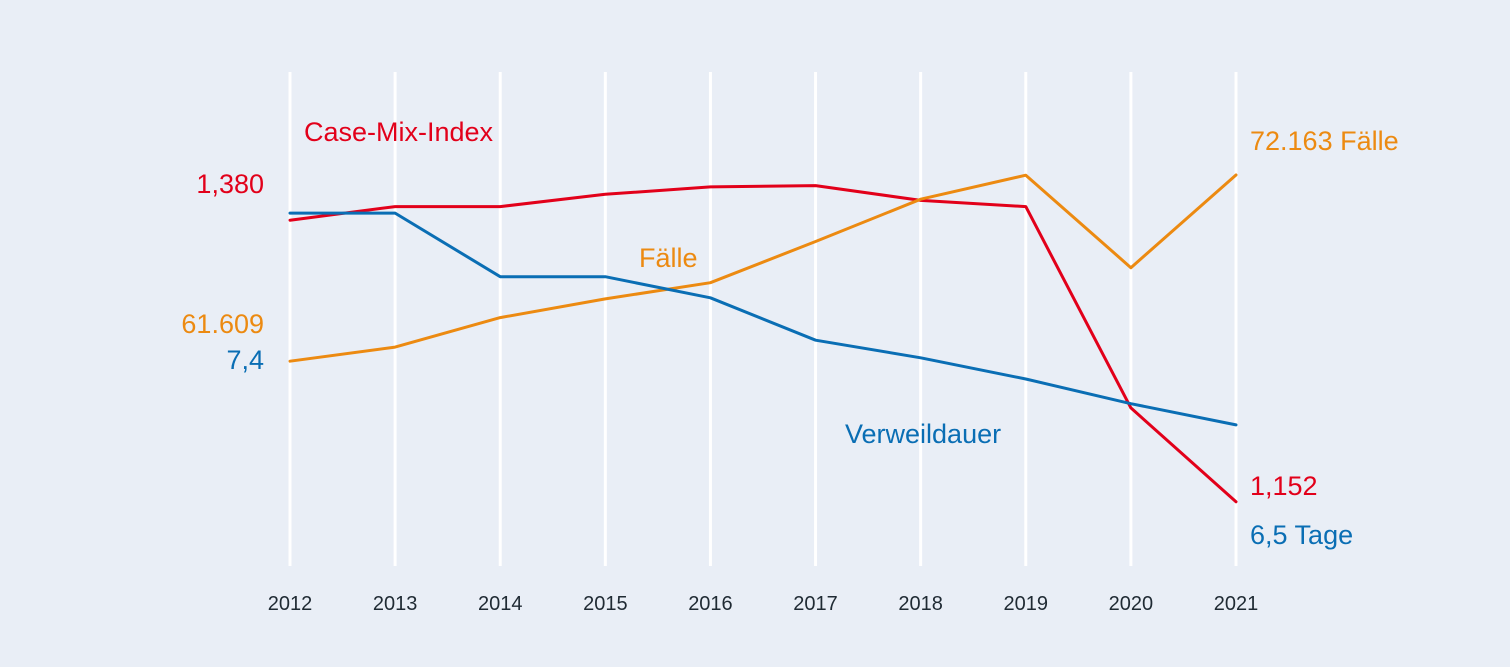  I want to click on x-tick-label: 2014, so click(500, 604).